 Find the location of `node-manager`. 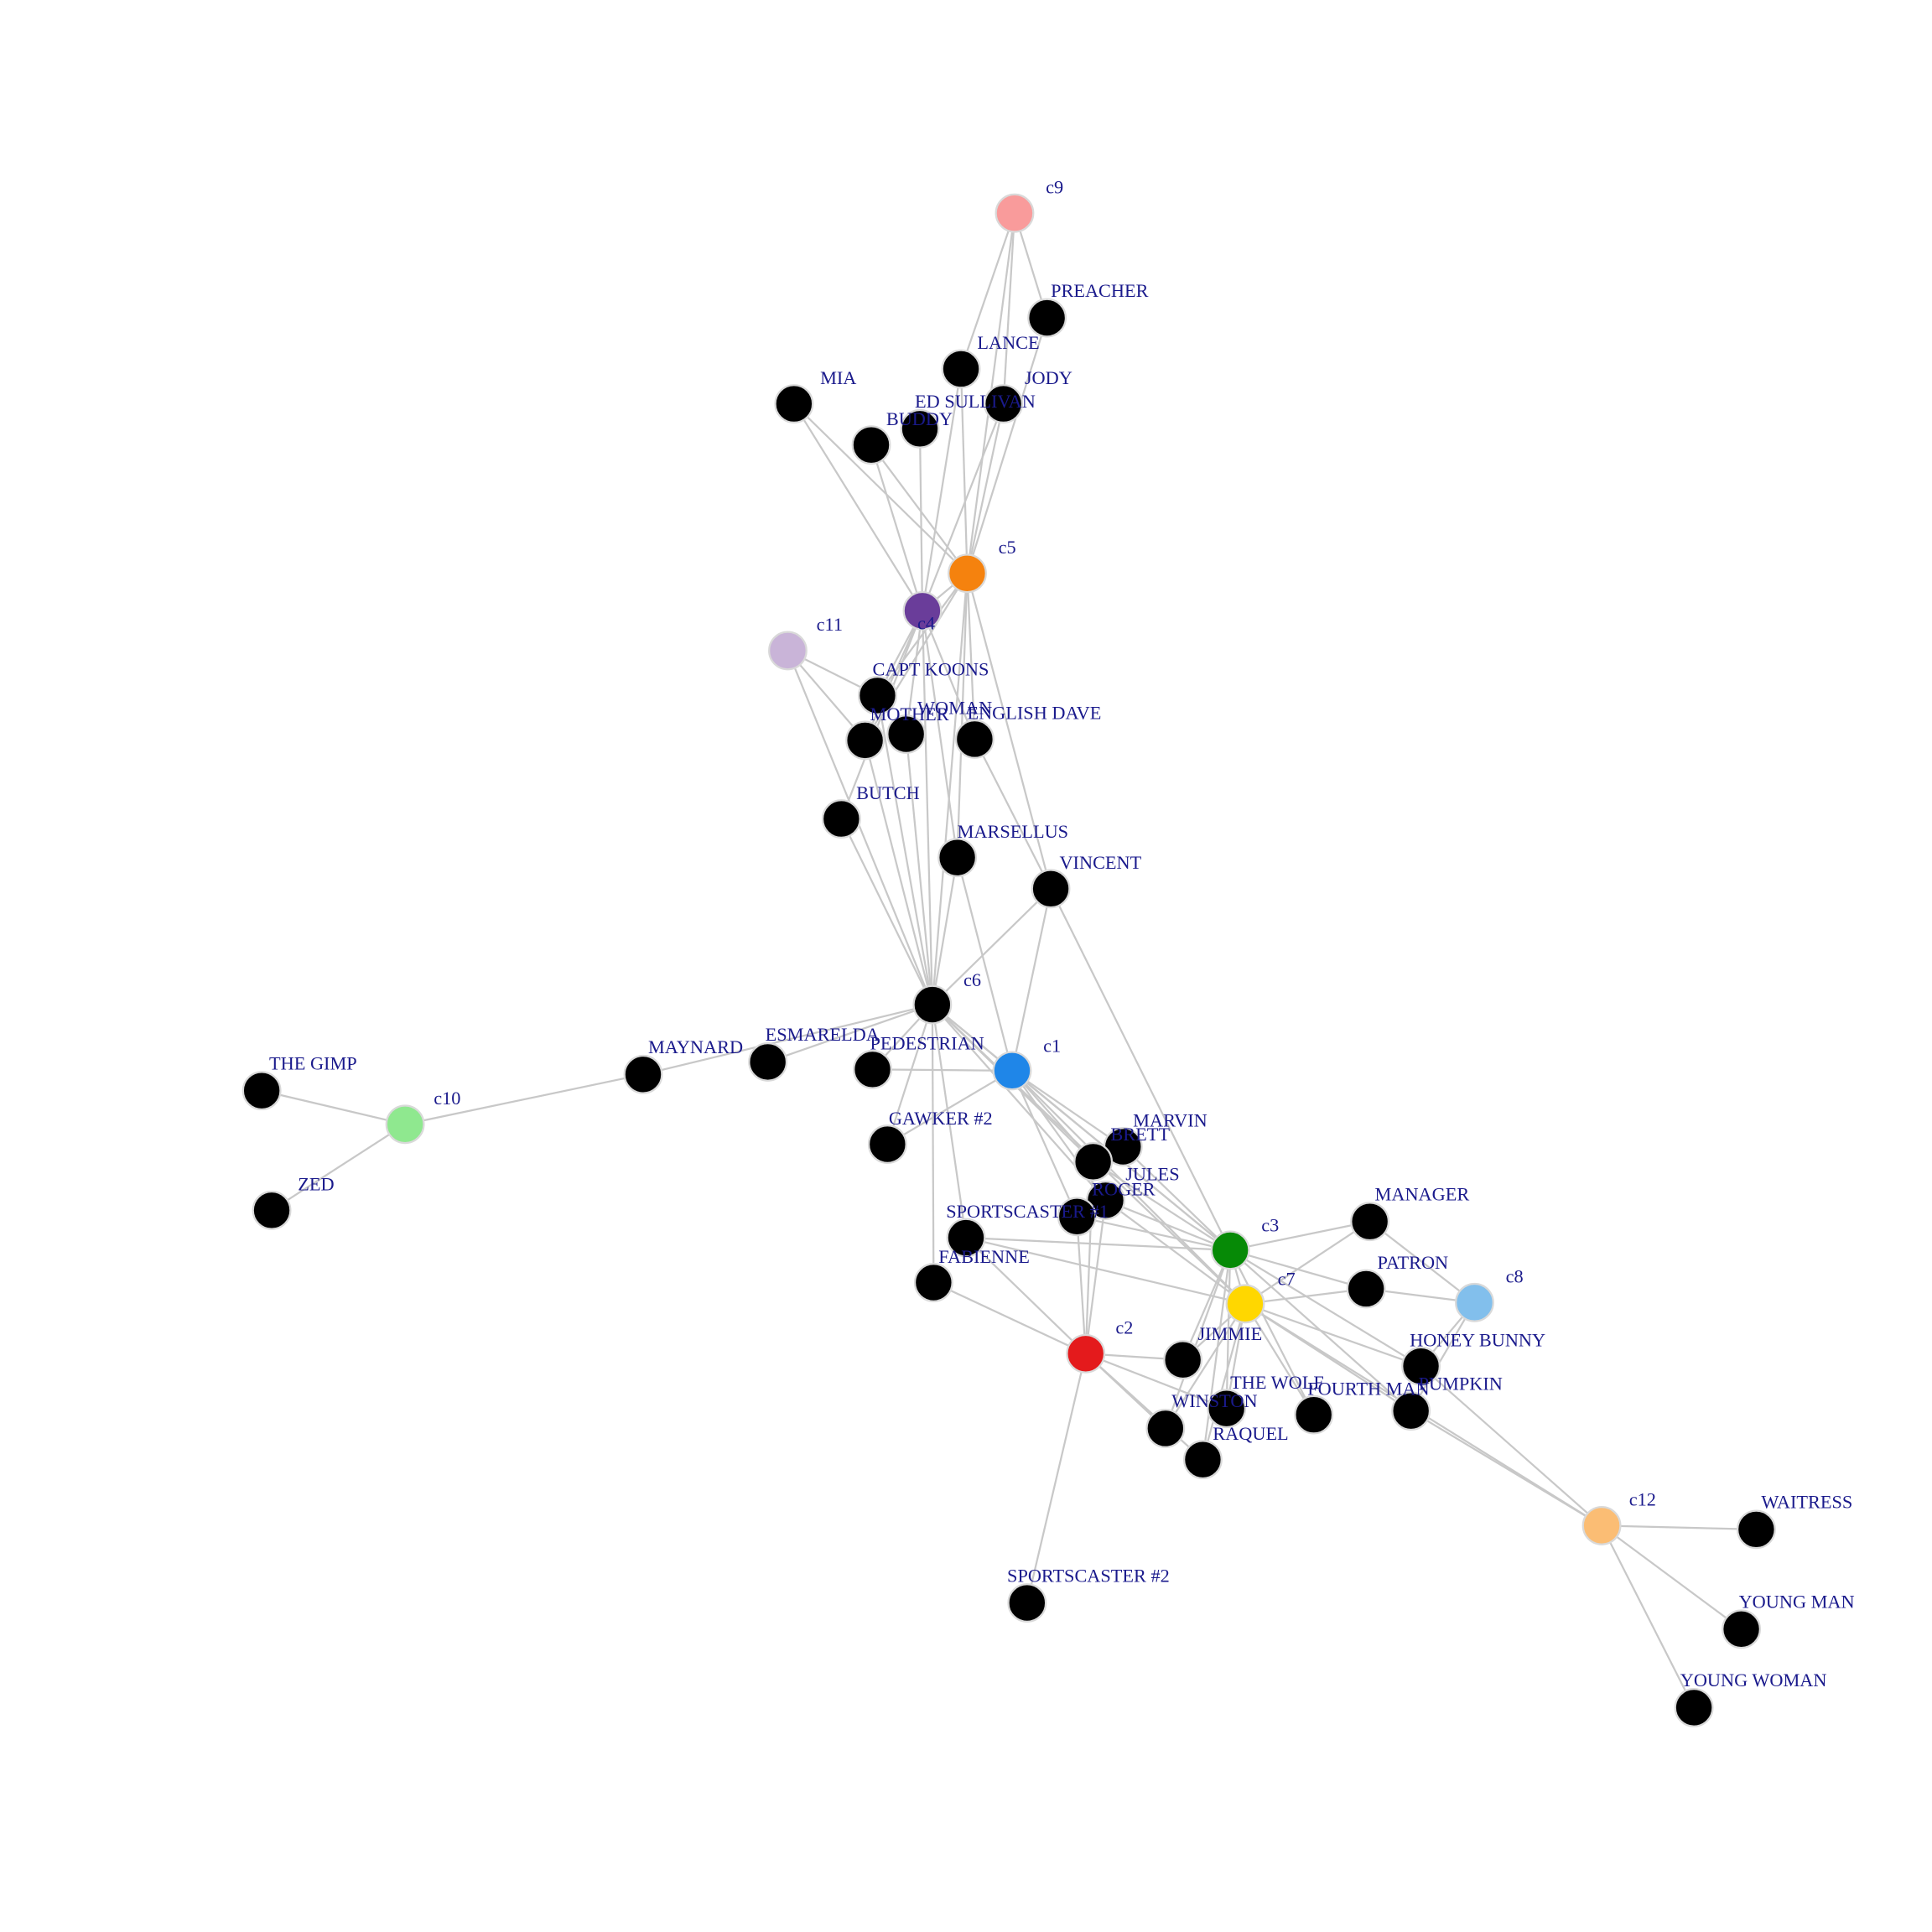

node-manager is located at coordinates (1370, 1222).